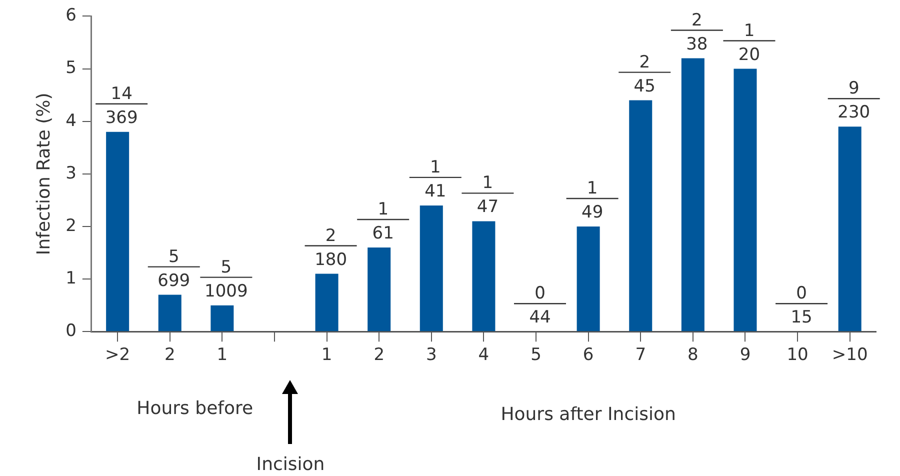 This screenshot has height=476, width=900. I want to click on annotation: 0 44, so click(540, 306).